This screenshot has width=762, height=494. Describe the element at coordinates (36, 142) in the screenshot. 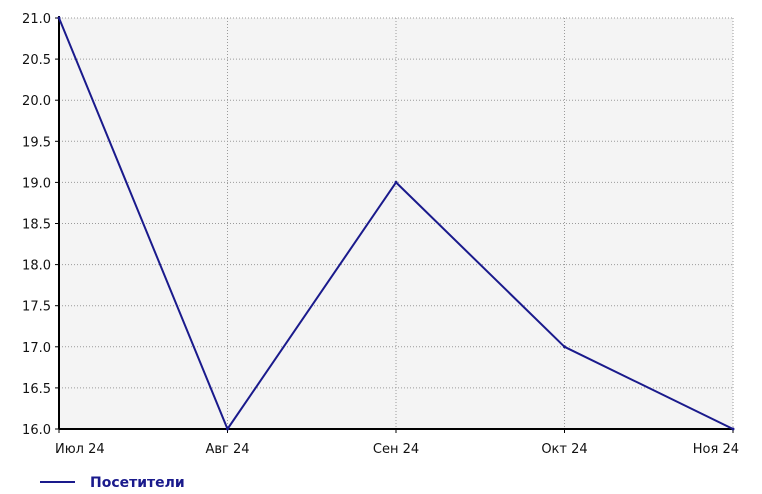

I see `y-tick-label: 19.5` at that location.